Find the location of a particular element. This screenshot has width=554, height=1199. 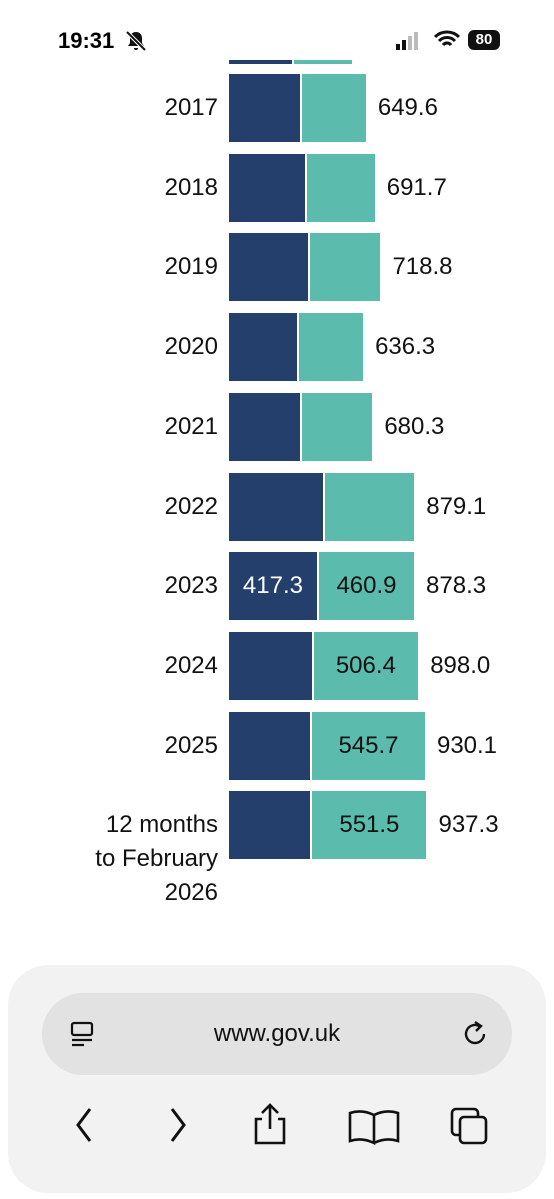

category-label: 2019 is located at coordinates (191, 267).